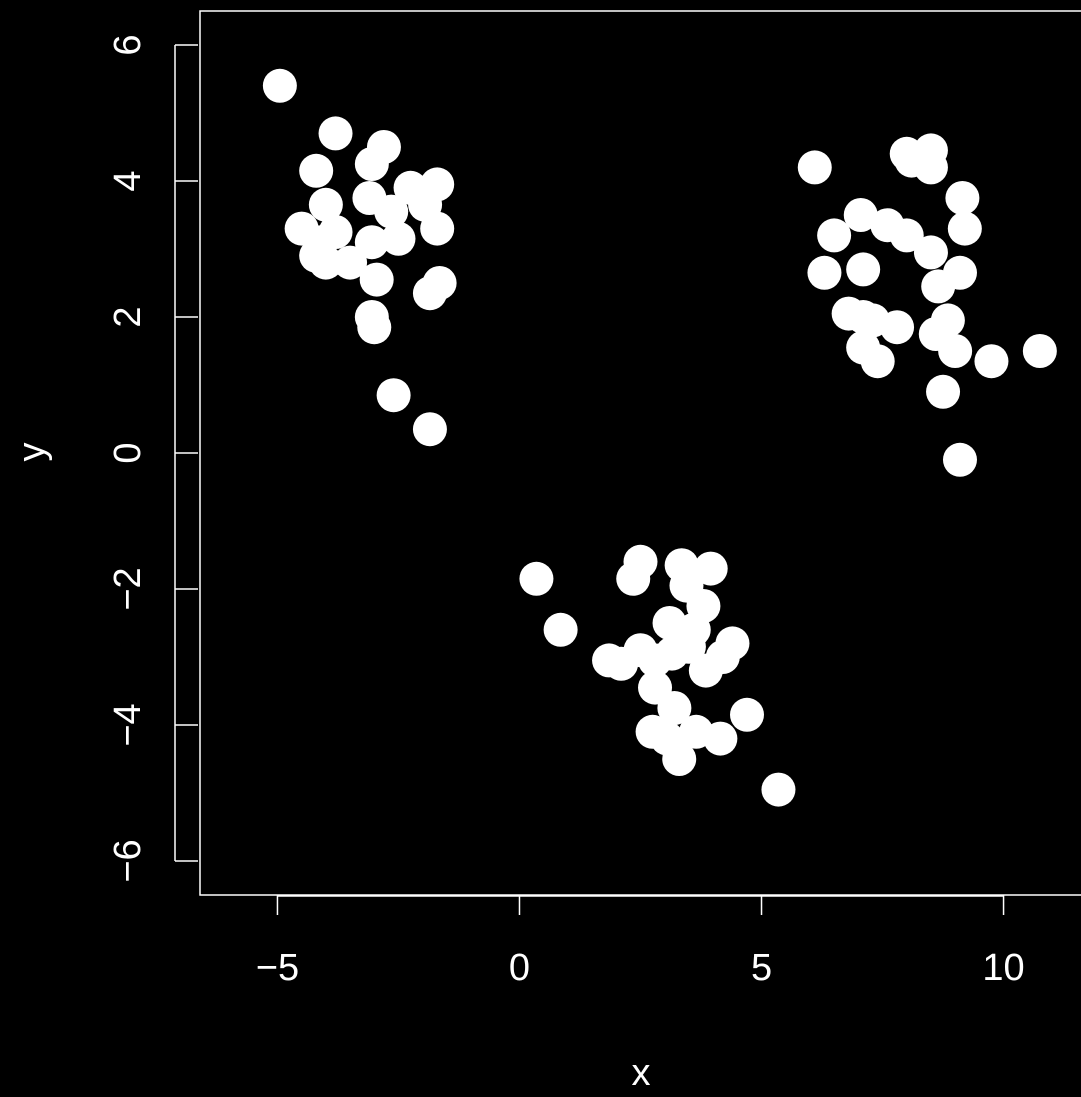 This screenshot has height=1097, width=1081. Describe the element at coordinates (32, 452) in the screenshot. I see `y-axis-title: y` at that location.